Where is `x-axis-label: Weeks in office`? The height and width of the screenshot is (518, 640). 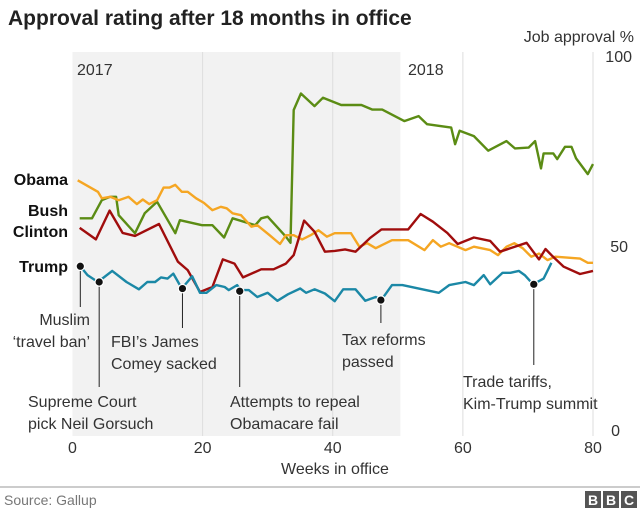 x-axis-label: Weeks in office is located at coordinates (335, 469).